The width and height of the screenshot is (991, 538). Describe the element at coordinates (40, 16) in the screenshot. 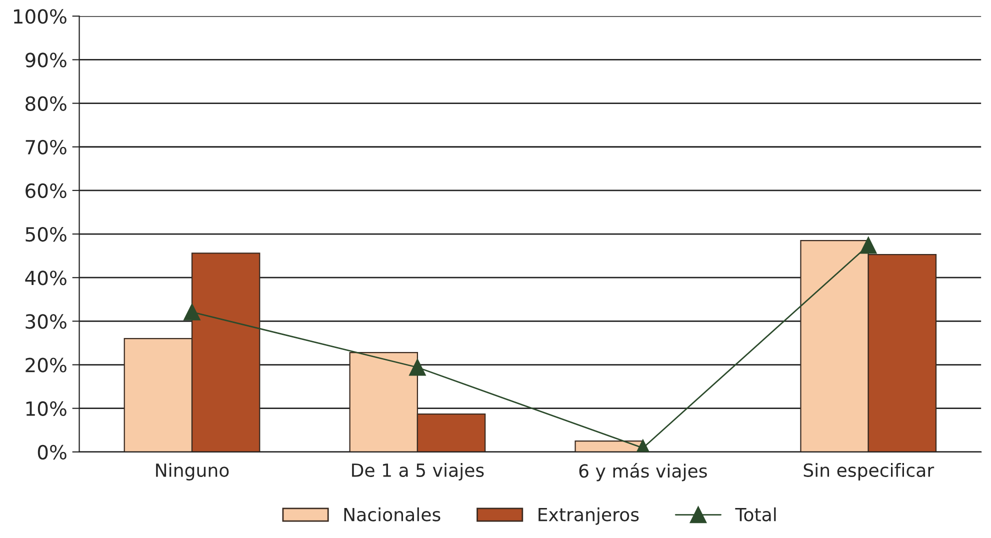

I see `y-tick-label: 100%` at that location.